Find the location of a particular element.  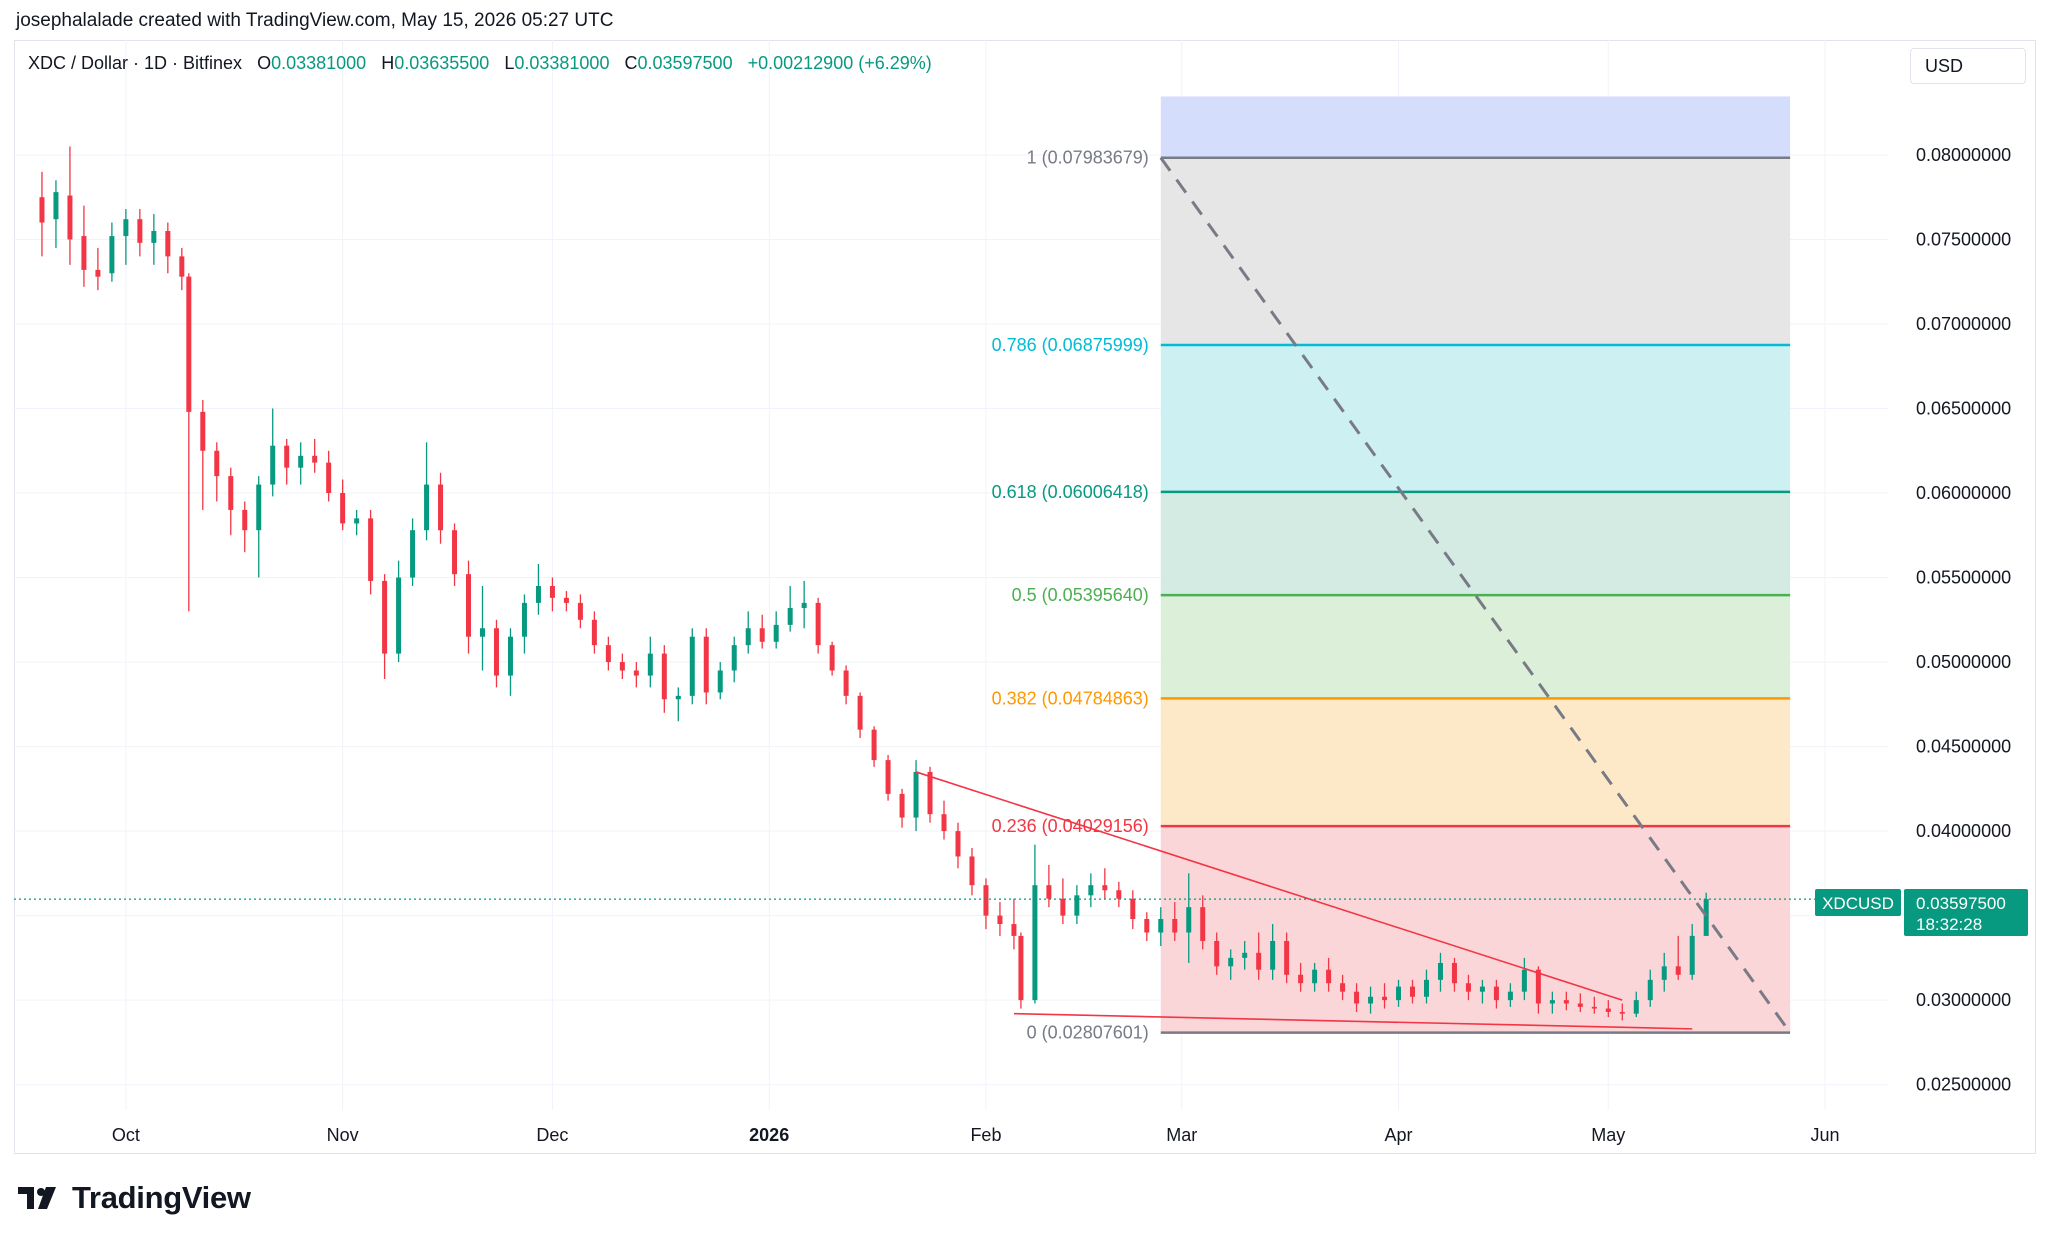

open-key: O is located at coordinates (264, 63).